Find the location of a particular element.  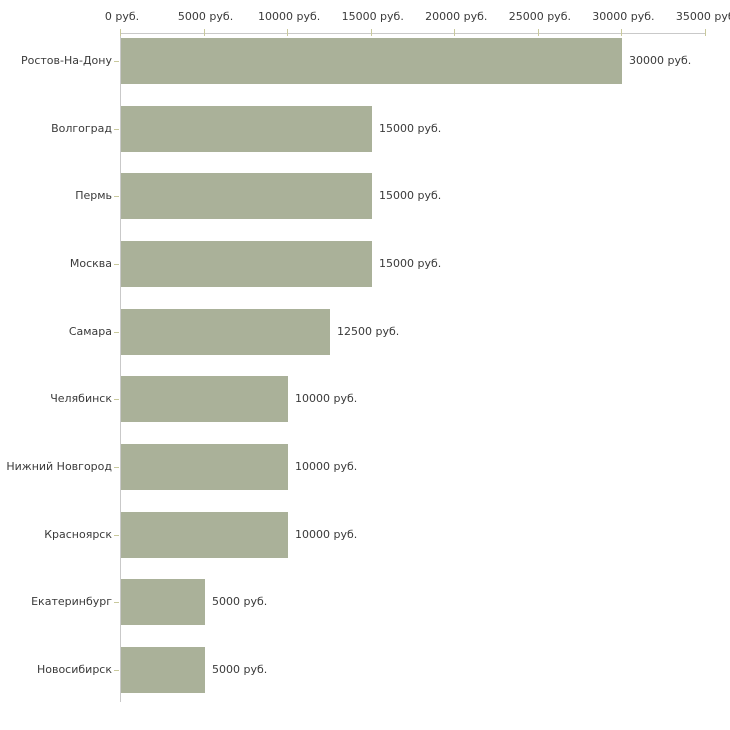

value-label: 30000 руб. is located at coordinates (660, 60).